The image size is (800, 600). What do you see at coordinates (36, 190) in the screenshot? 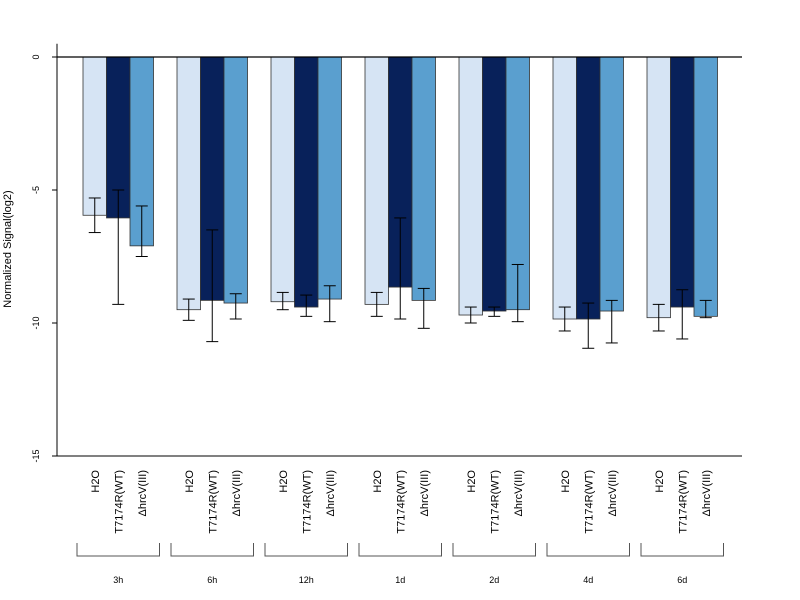
I see `y-tick-label: -5` at bounding box center [36, 190].